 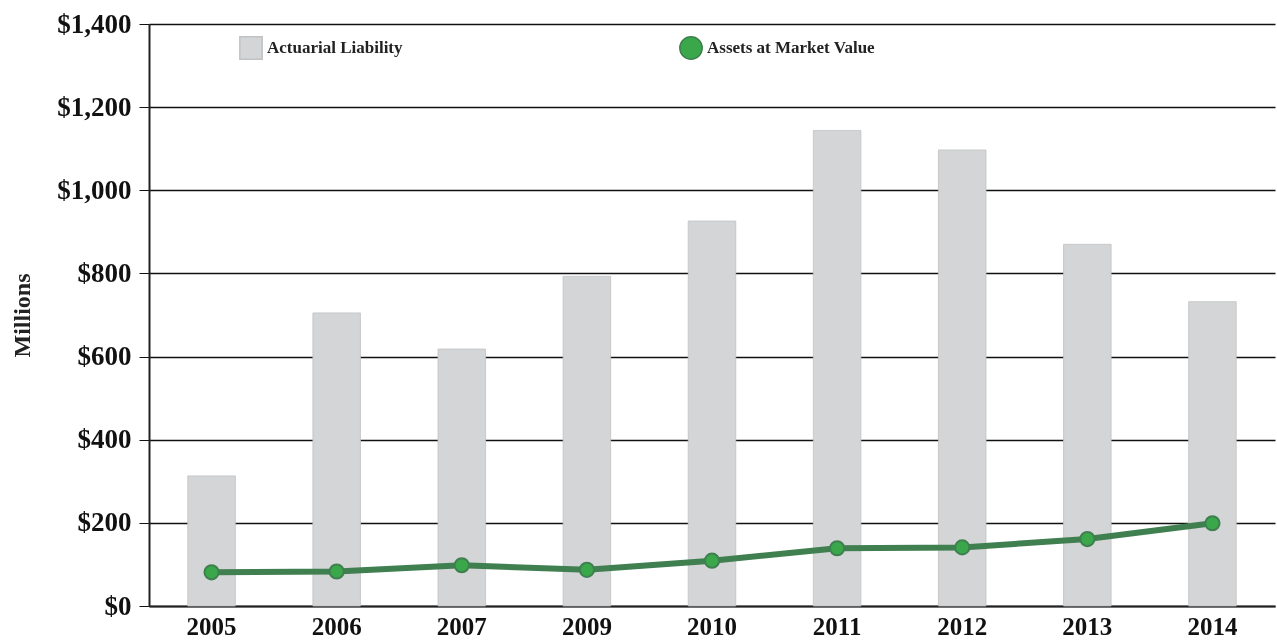 I want to click on x-tick-label: 2006, so click(x=336, y=626).